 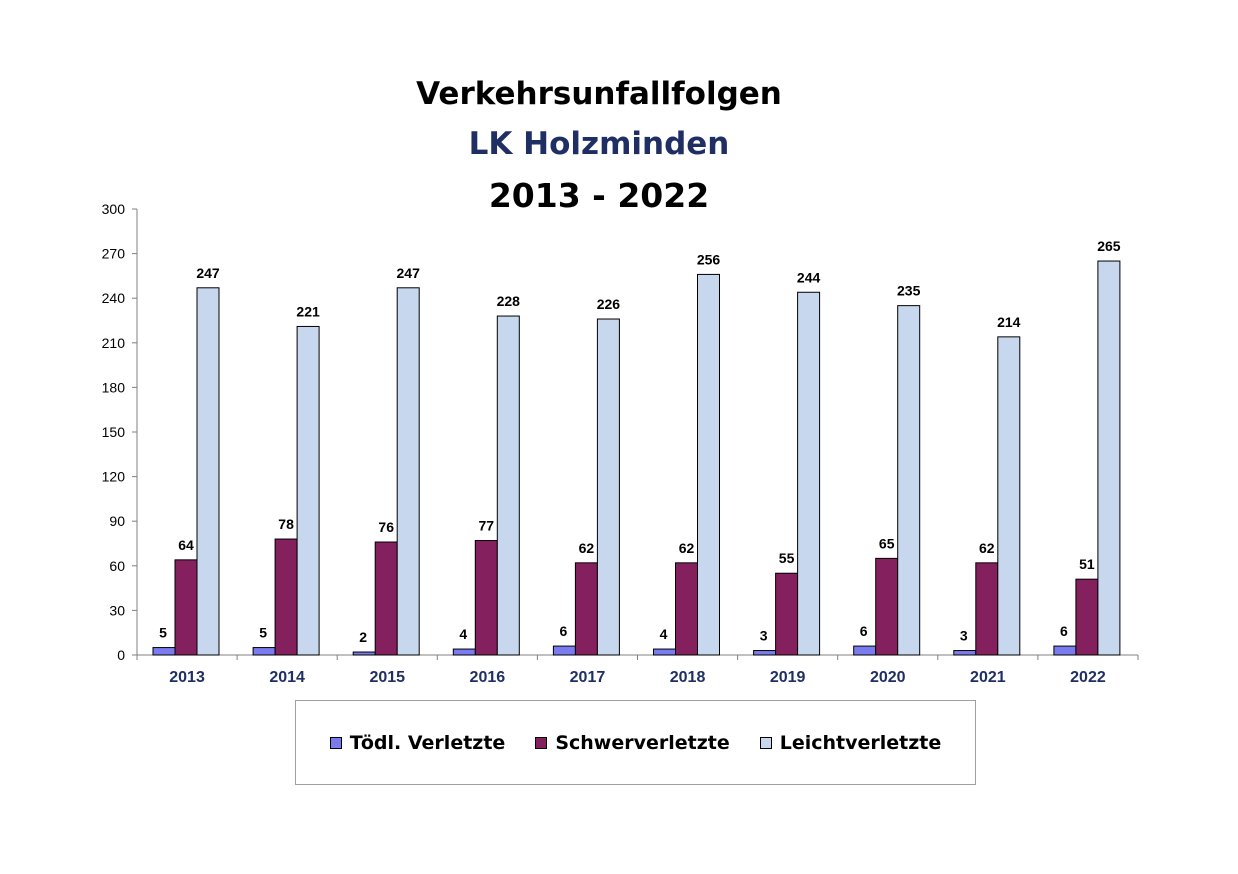 I want to click on legend-swatch-toedl, so click(x=335, y=742).